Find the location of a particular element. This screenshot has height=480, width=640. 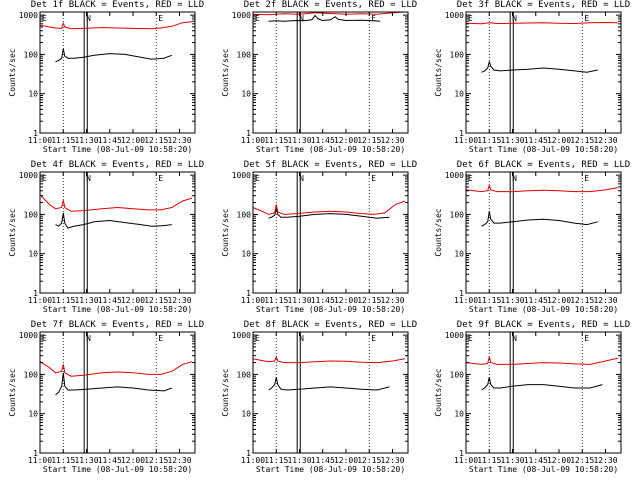

panel-title: Det 4f BLACK = Events, RED = LLD is located at coordinates (117, 165).